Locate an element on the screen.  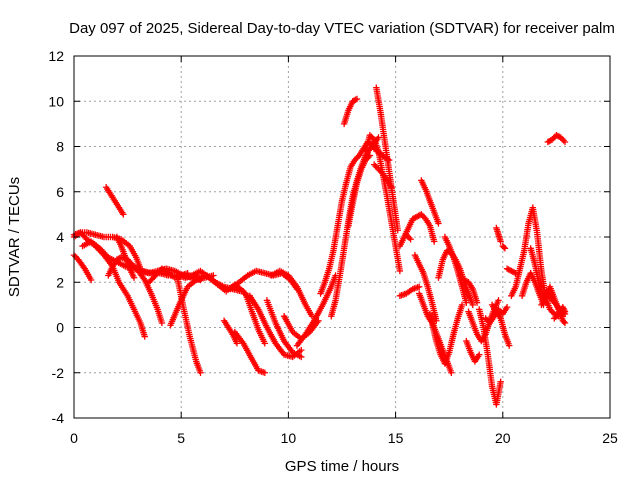
x-tick-label: 0 is located at coordinates (74, 438).